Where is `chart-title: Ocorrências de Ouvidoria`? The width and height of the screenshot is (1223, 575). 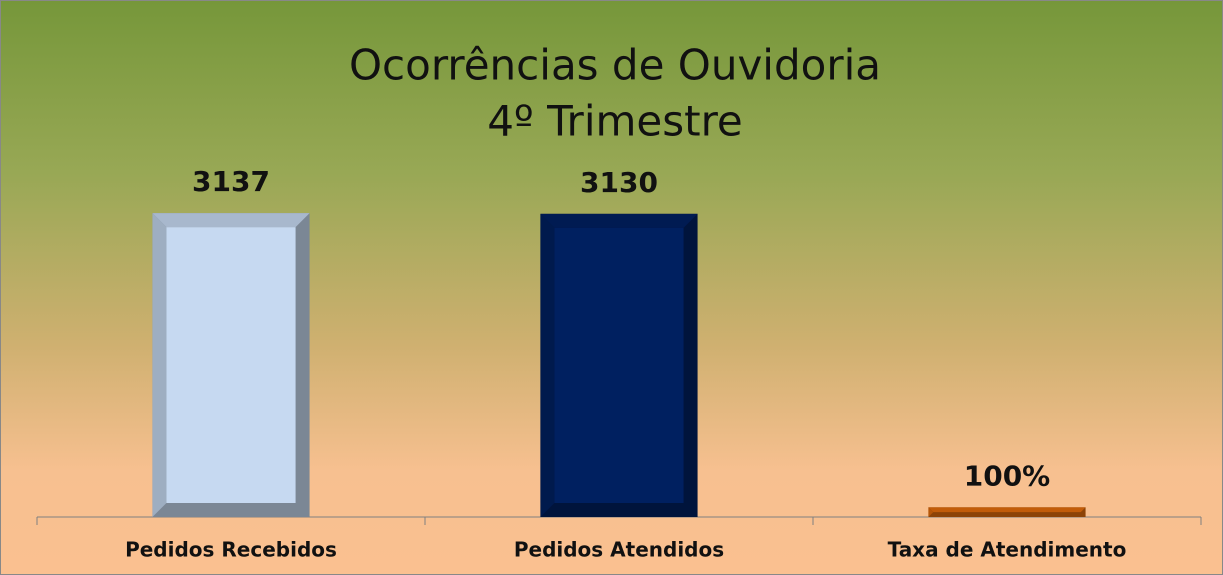
chart-title: Ocorrências de Ouvidoria is located at coordinates (615, 65).